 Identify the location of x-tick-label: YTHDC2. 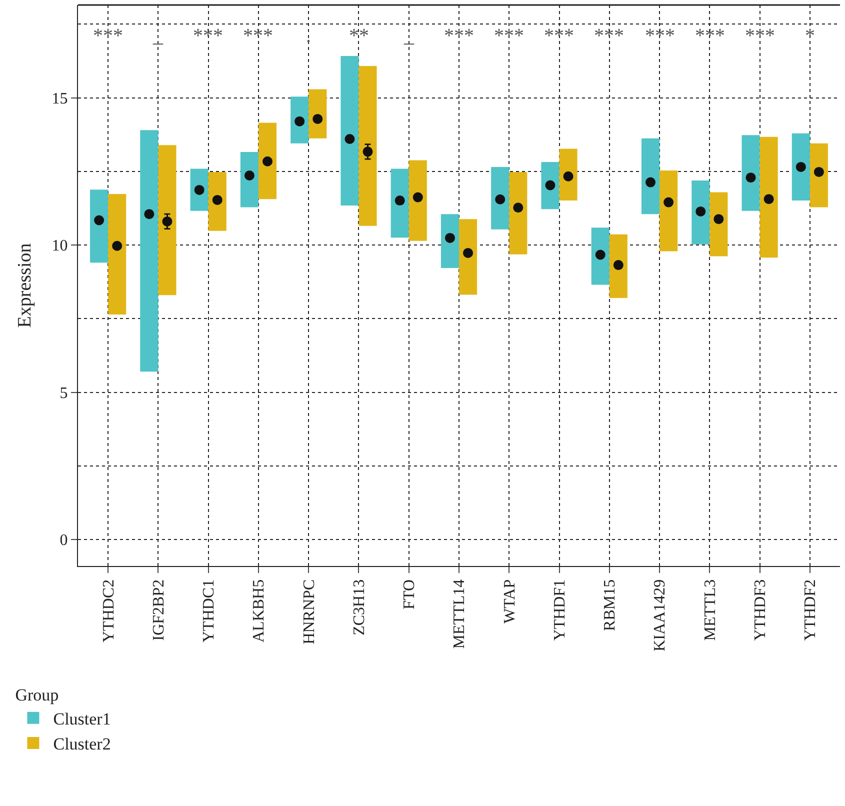
(109, 611).